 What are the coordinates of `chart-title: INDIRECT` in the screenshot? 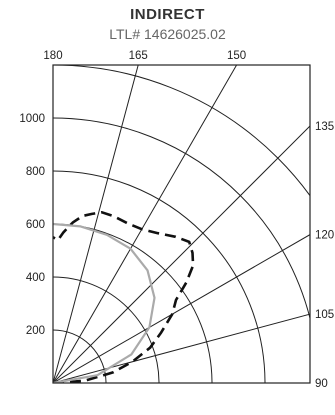 It's located at (167, 14).